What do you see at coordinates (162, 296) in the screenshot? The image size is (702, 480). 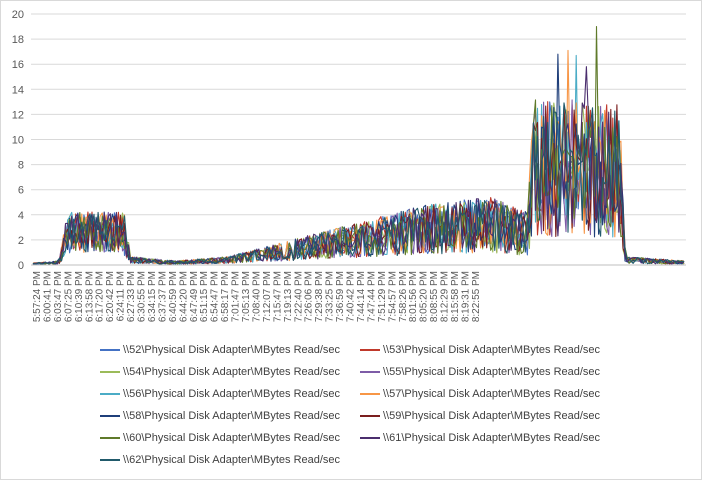 I see `x-tick-label: 6:37:37 PM` at bounding box center [162, 296].